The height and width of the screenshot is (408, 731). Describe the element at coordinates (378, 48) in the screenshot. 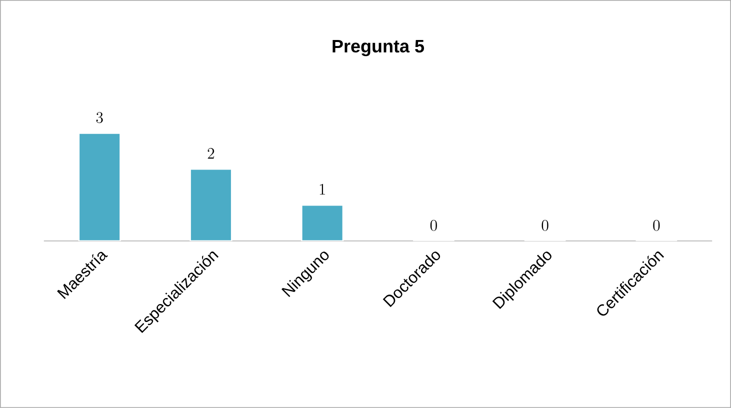

I see `chart-title: Pregunta 5` at that location.